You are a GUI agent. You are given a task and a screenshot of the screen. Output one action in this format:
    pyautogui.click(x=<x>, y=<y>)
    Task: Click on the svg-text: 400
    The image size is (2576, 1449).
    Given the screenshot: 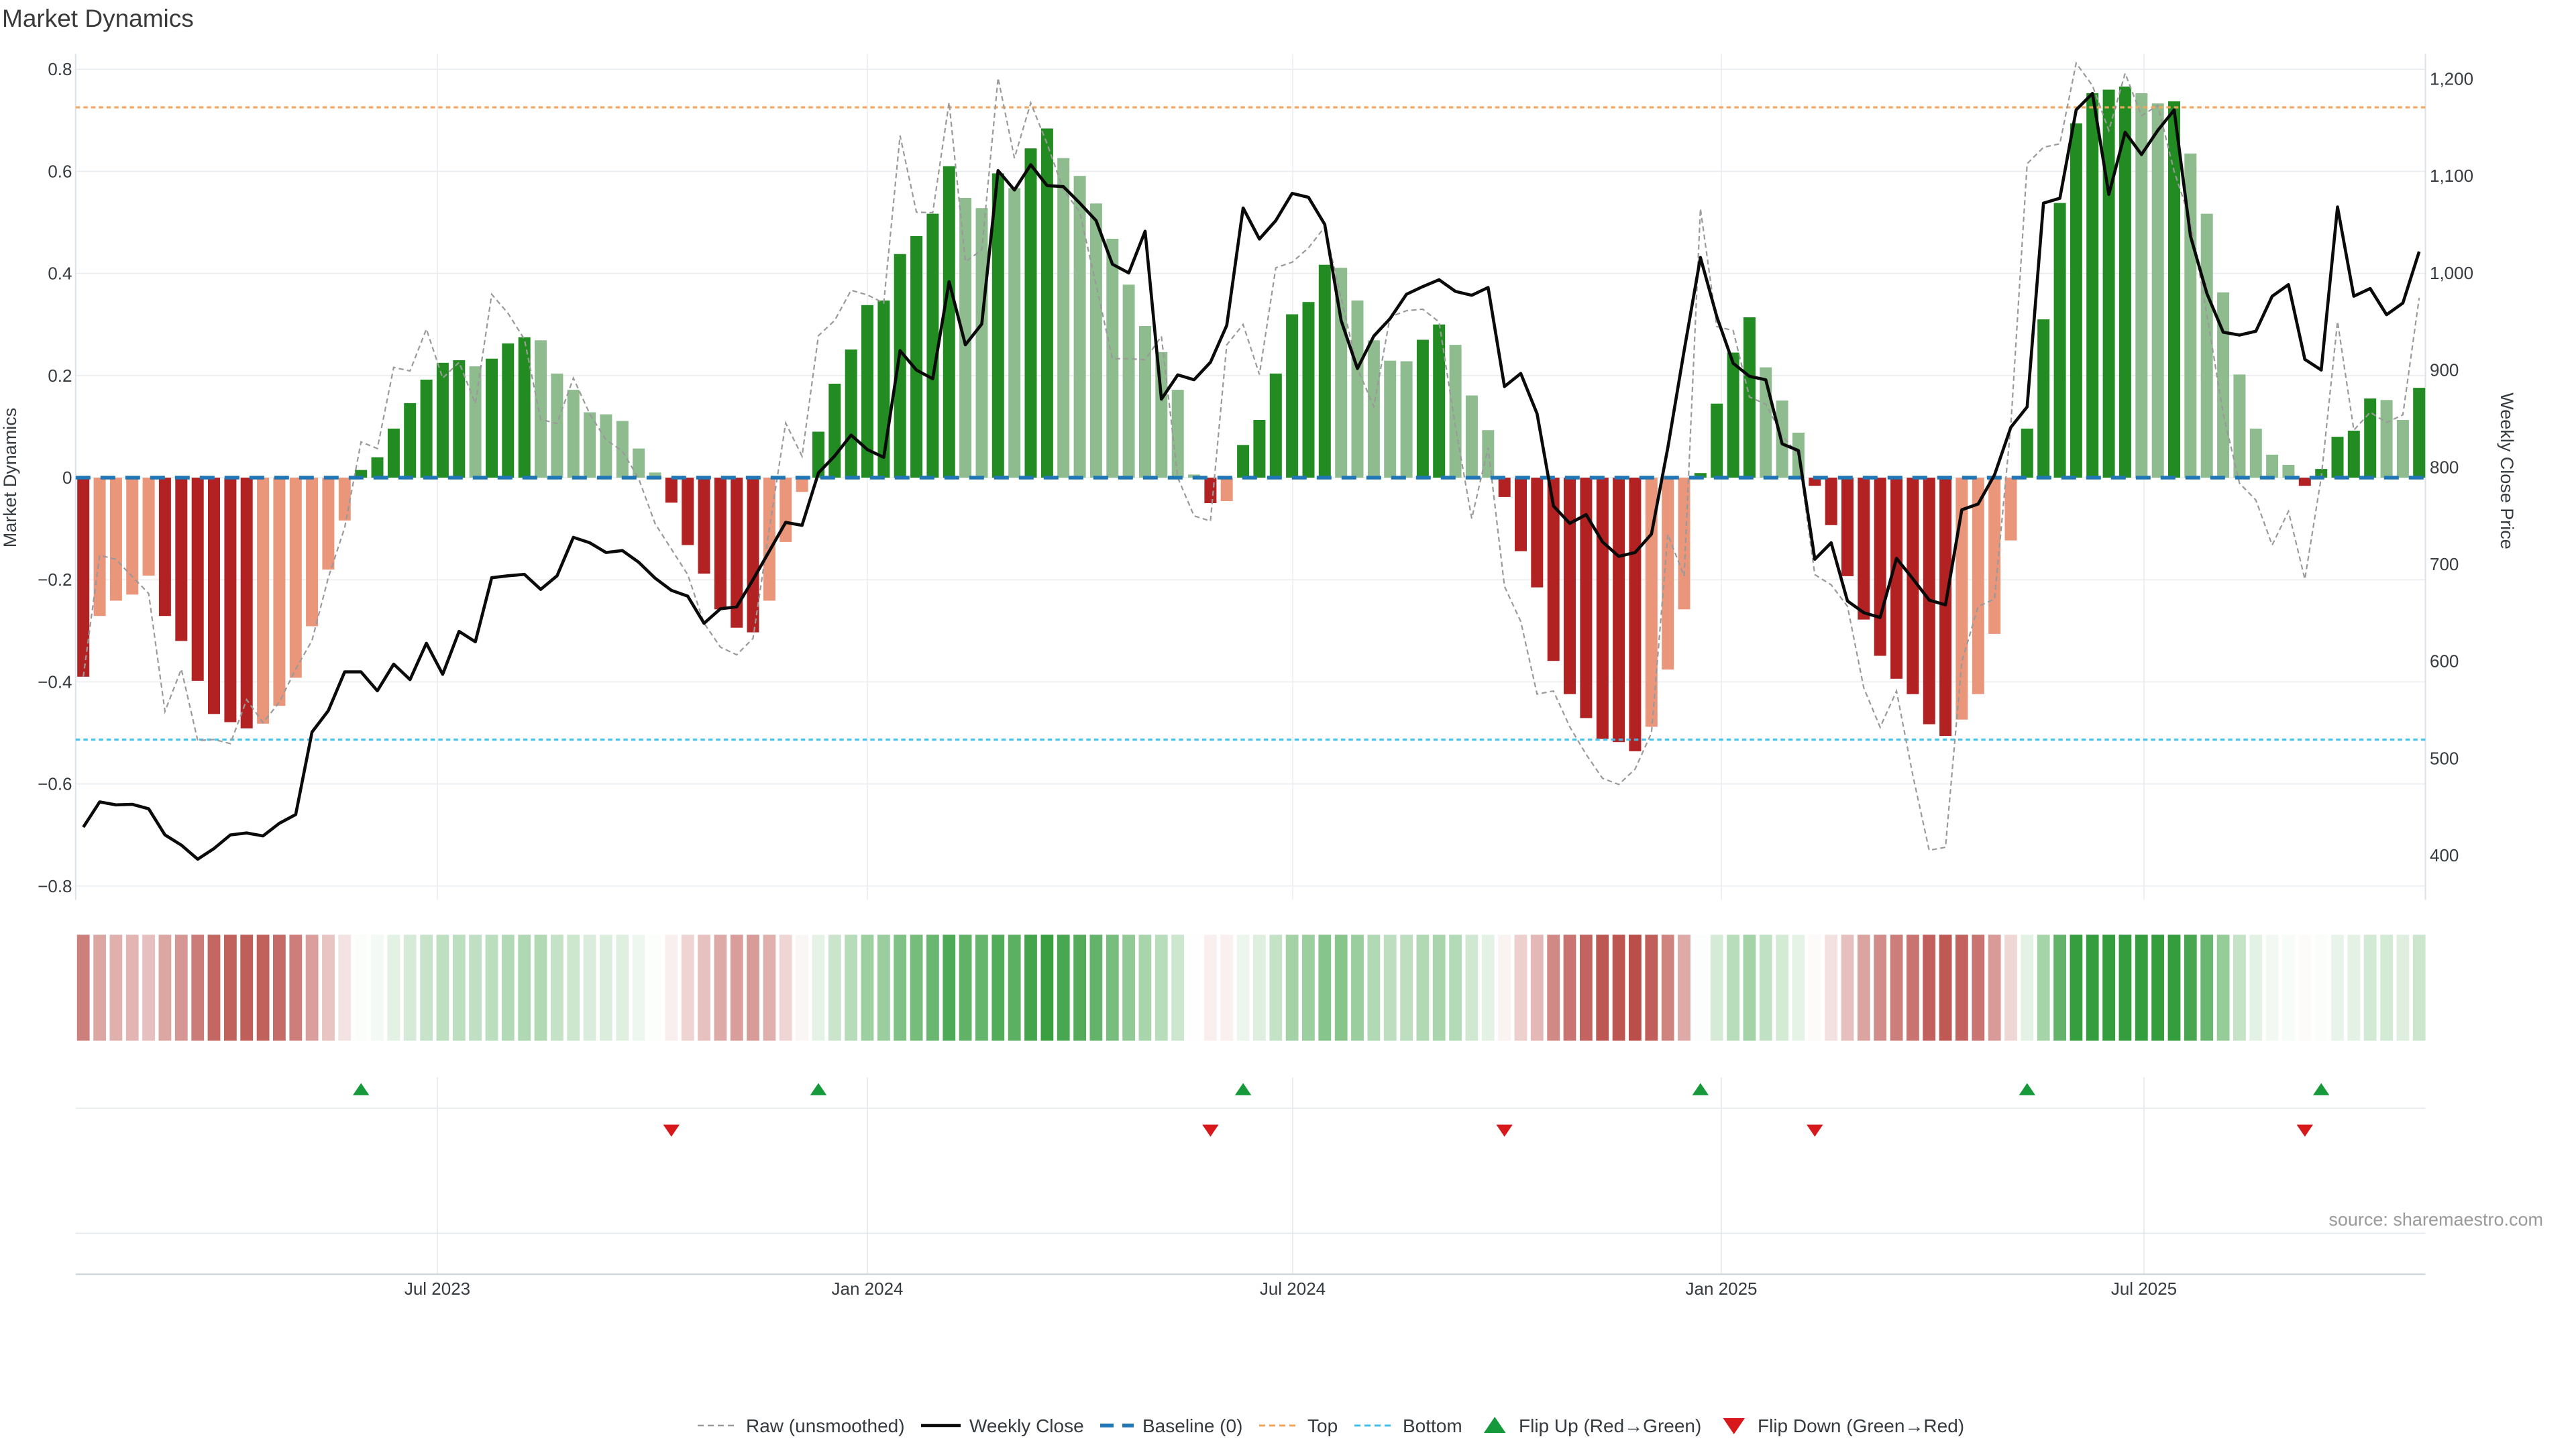 What is the action you would take?
    pyautogui.click(x=2444, y=855)
    